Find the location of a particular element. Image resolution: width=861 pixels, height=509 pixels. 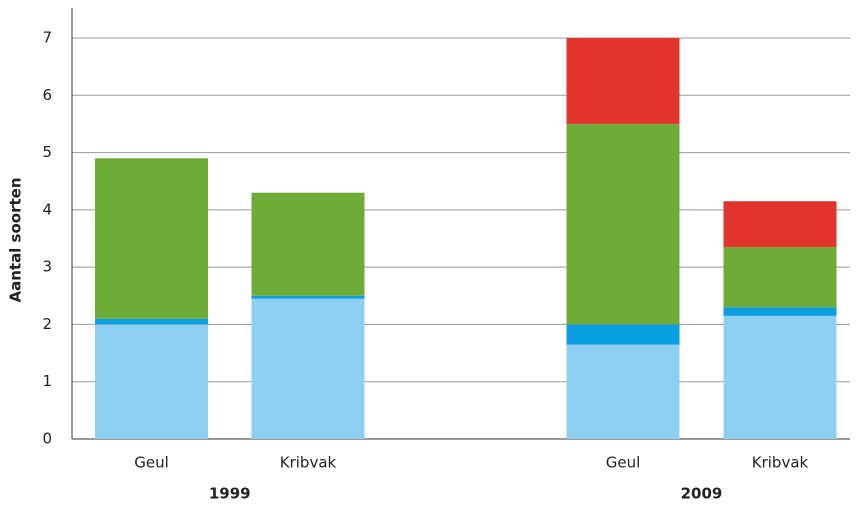

y-tick-label: 5 is located at coordinates (47, 152).